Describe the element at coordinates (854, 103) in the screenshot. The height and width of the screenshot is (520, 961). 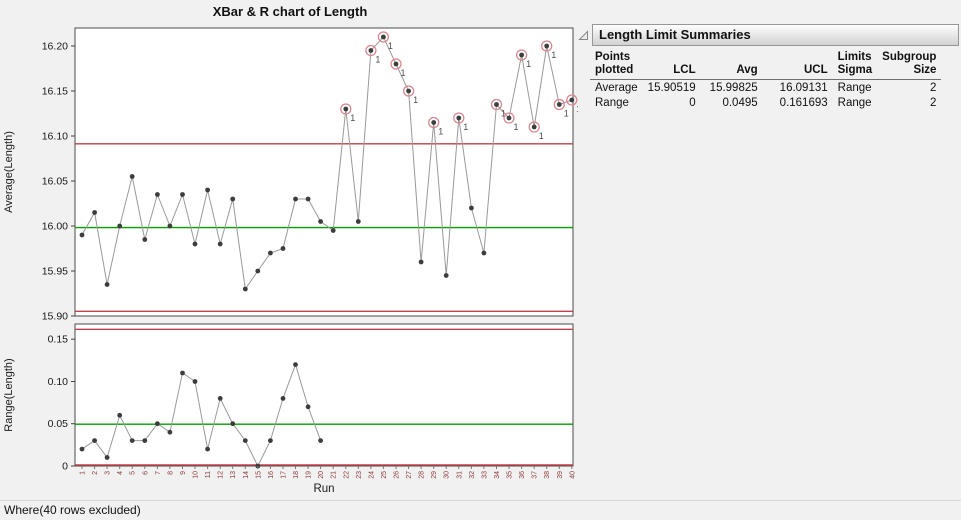
I see `summary-cell: Range` at that location.